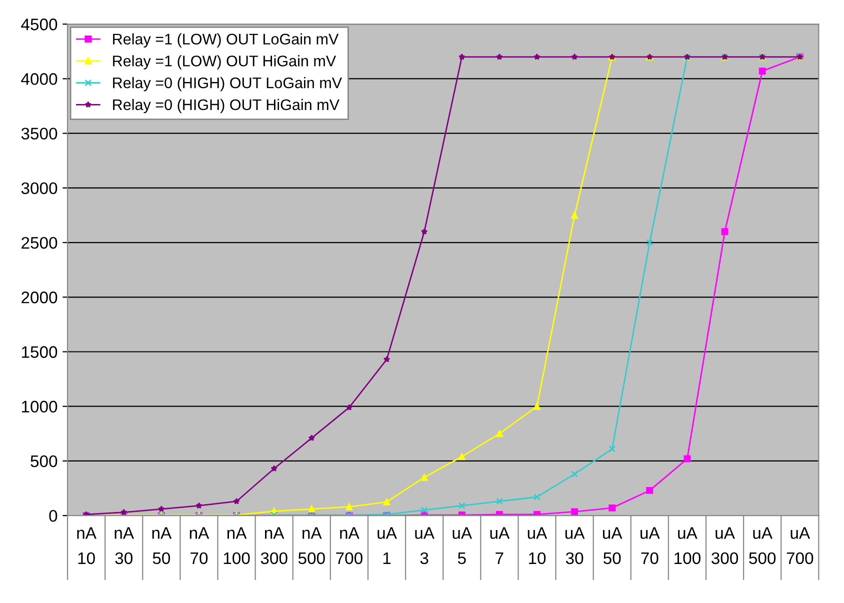 This screenshot has height=603, width=844. What do you see at coordinates (39, 188) in the screenshot?
I see `y-tick-label: 3000` at bounding box center [39, 188].